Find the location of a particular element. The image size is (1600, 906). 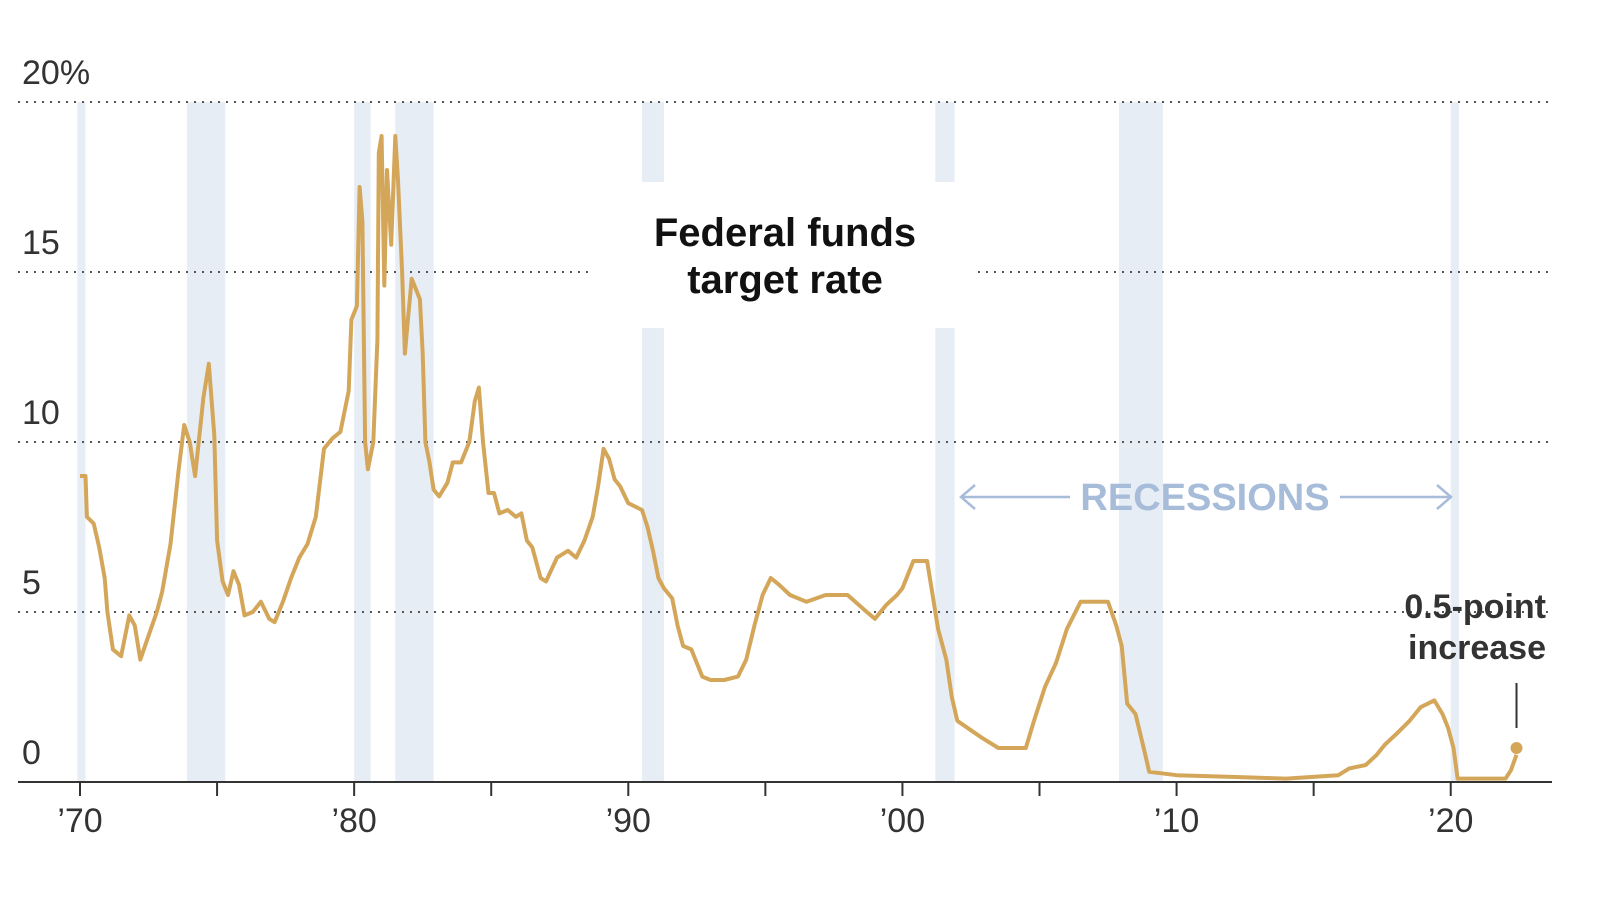

recessions-label: RECESSIONS is located at coordinates (1204, 498).